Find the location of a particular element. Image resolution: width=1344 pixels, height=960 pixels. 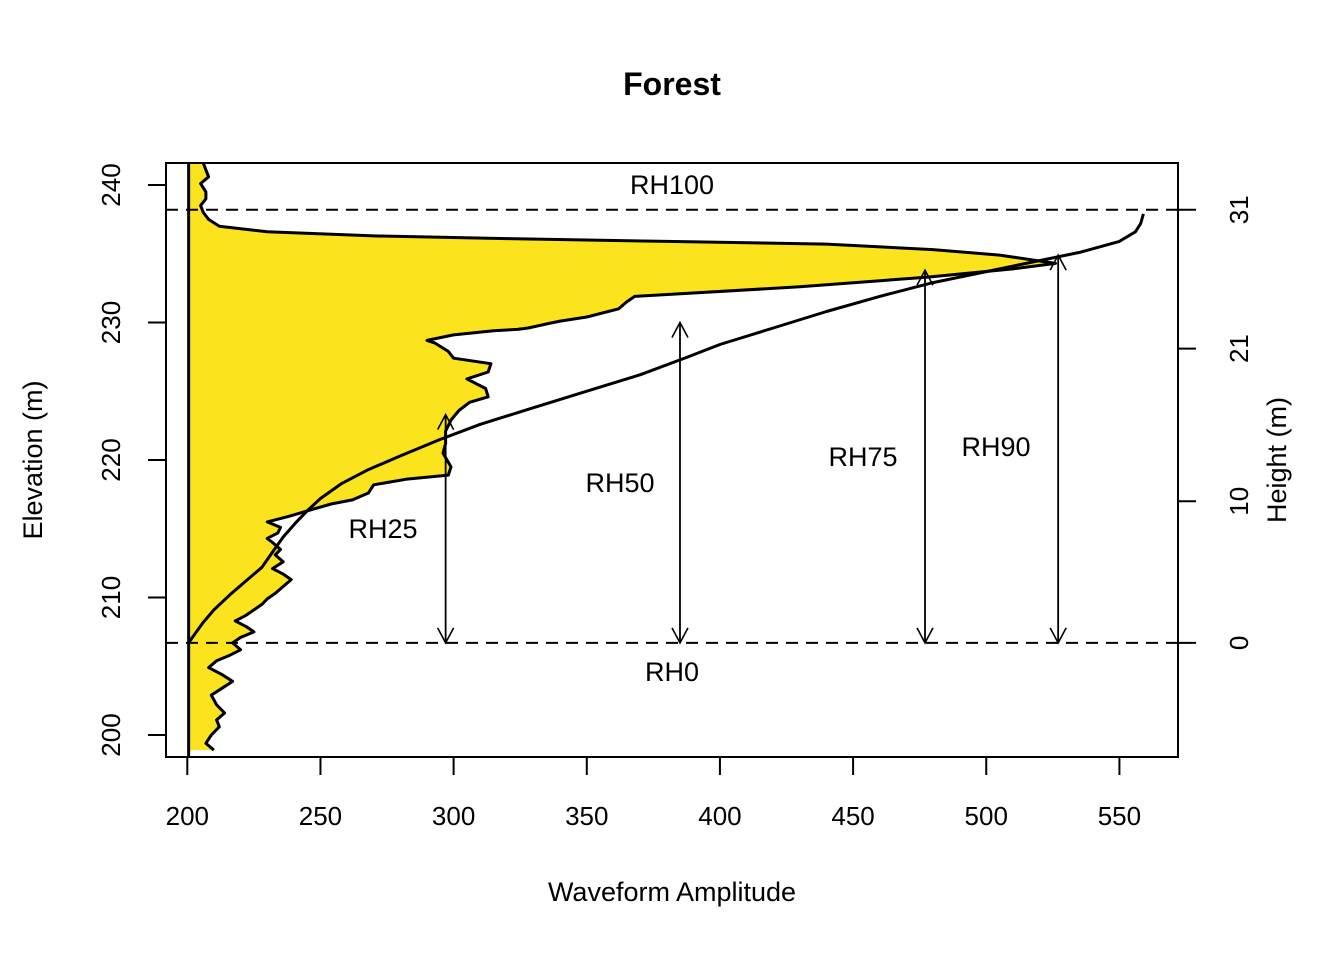

x-tick-label-500: 500 is located at coordinates (986, 816).